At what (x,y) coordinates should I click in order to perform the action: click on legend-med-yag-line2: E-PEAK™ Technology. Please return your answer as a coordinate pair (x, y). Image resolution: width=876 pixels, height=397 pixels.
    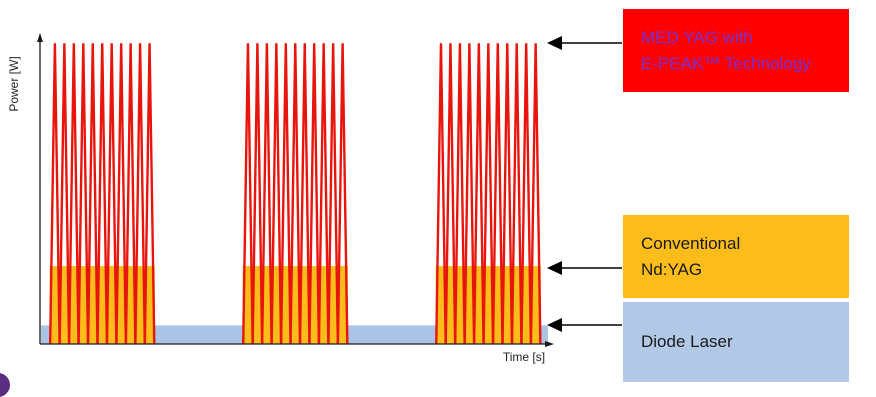
    Looking at the image, I should click on (726, 63).